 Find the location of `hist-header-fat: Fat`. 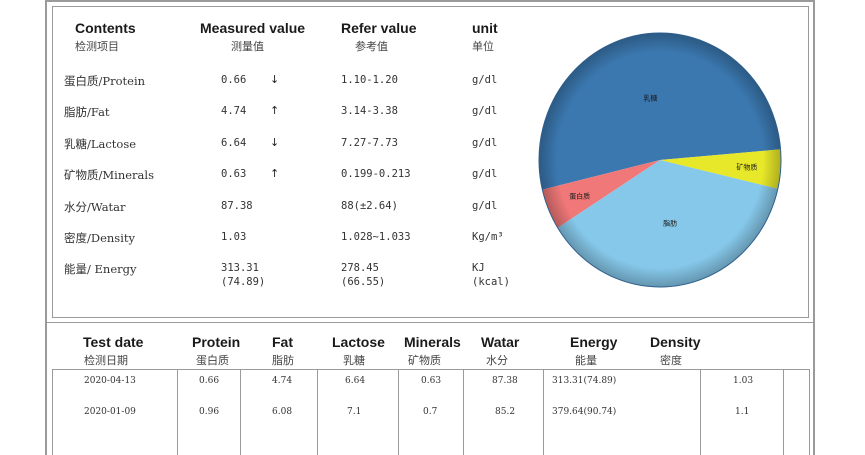

hist-header-fat: Fat is located at coordinates (282, 342).